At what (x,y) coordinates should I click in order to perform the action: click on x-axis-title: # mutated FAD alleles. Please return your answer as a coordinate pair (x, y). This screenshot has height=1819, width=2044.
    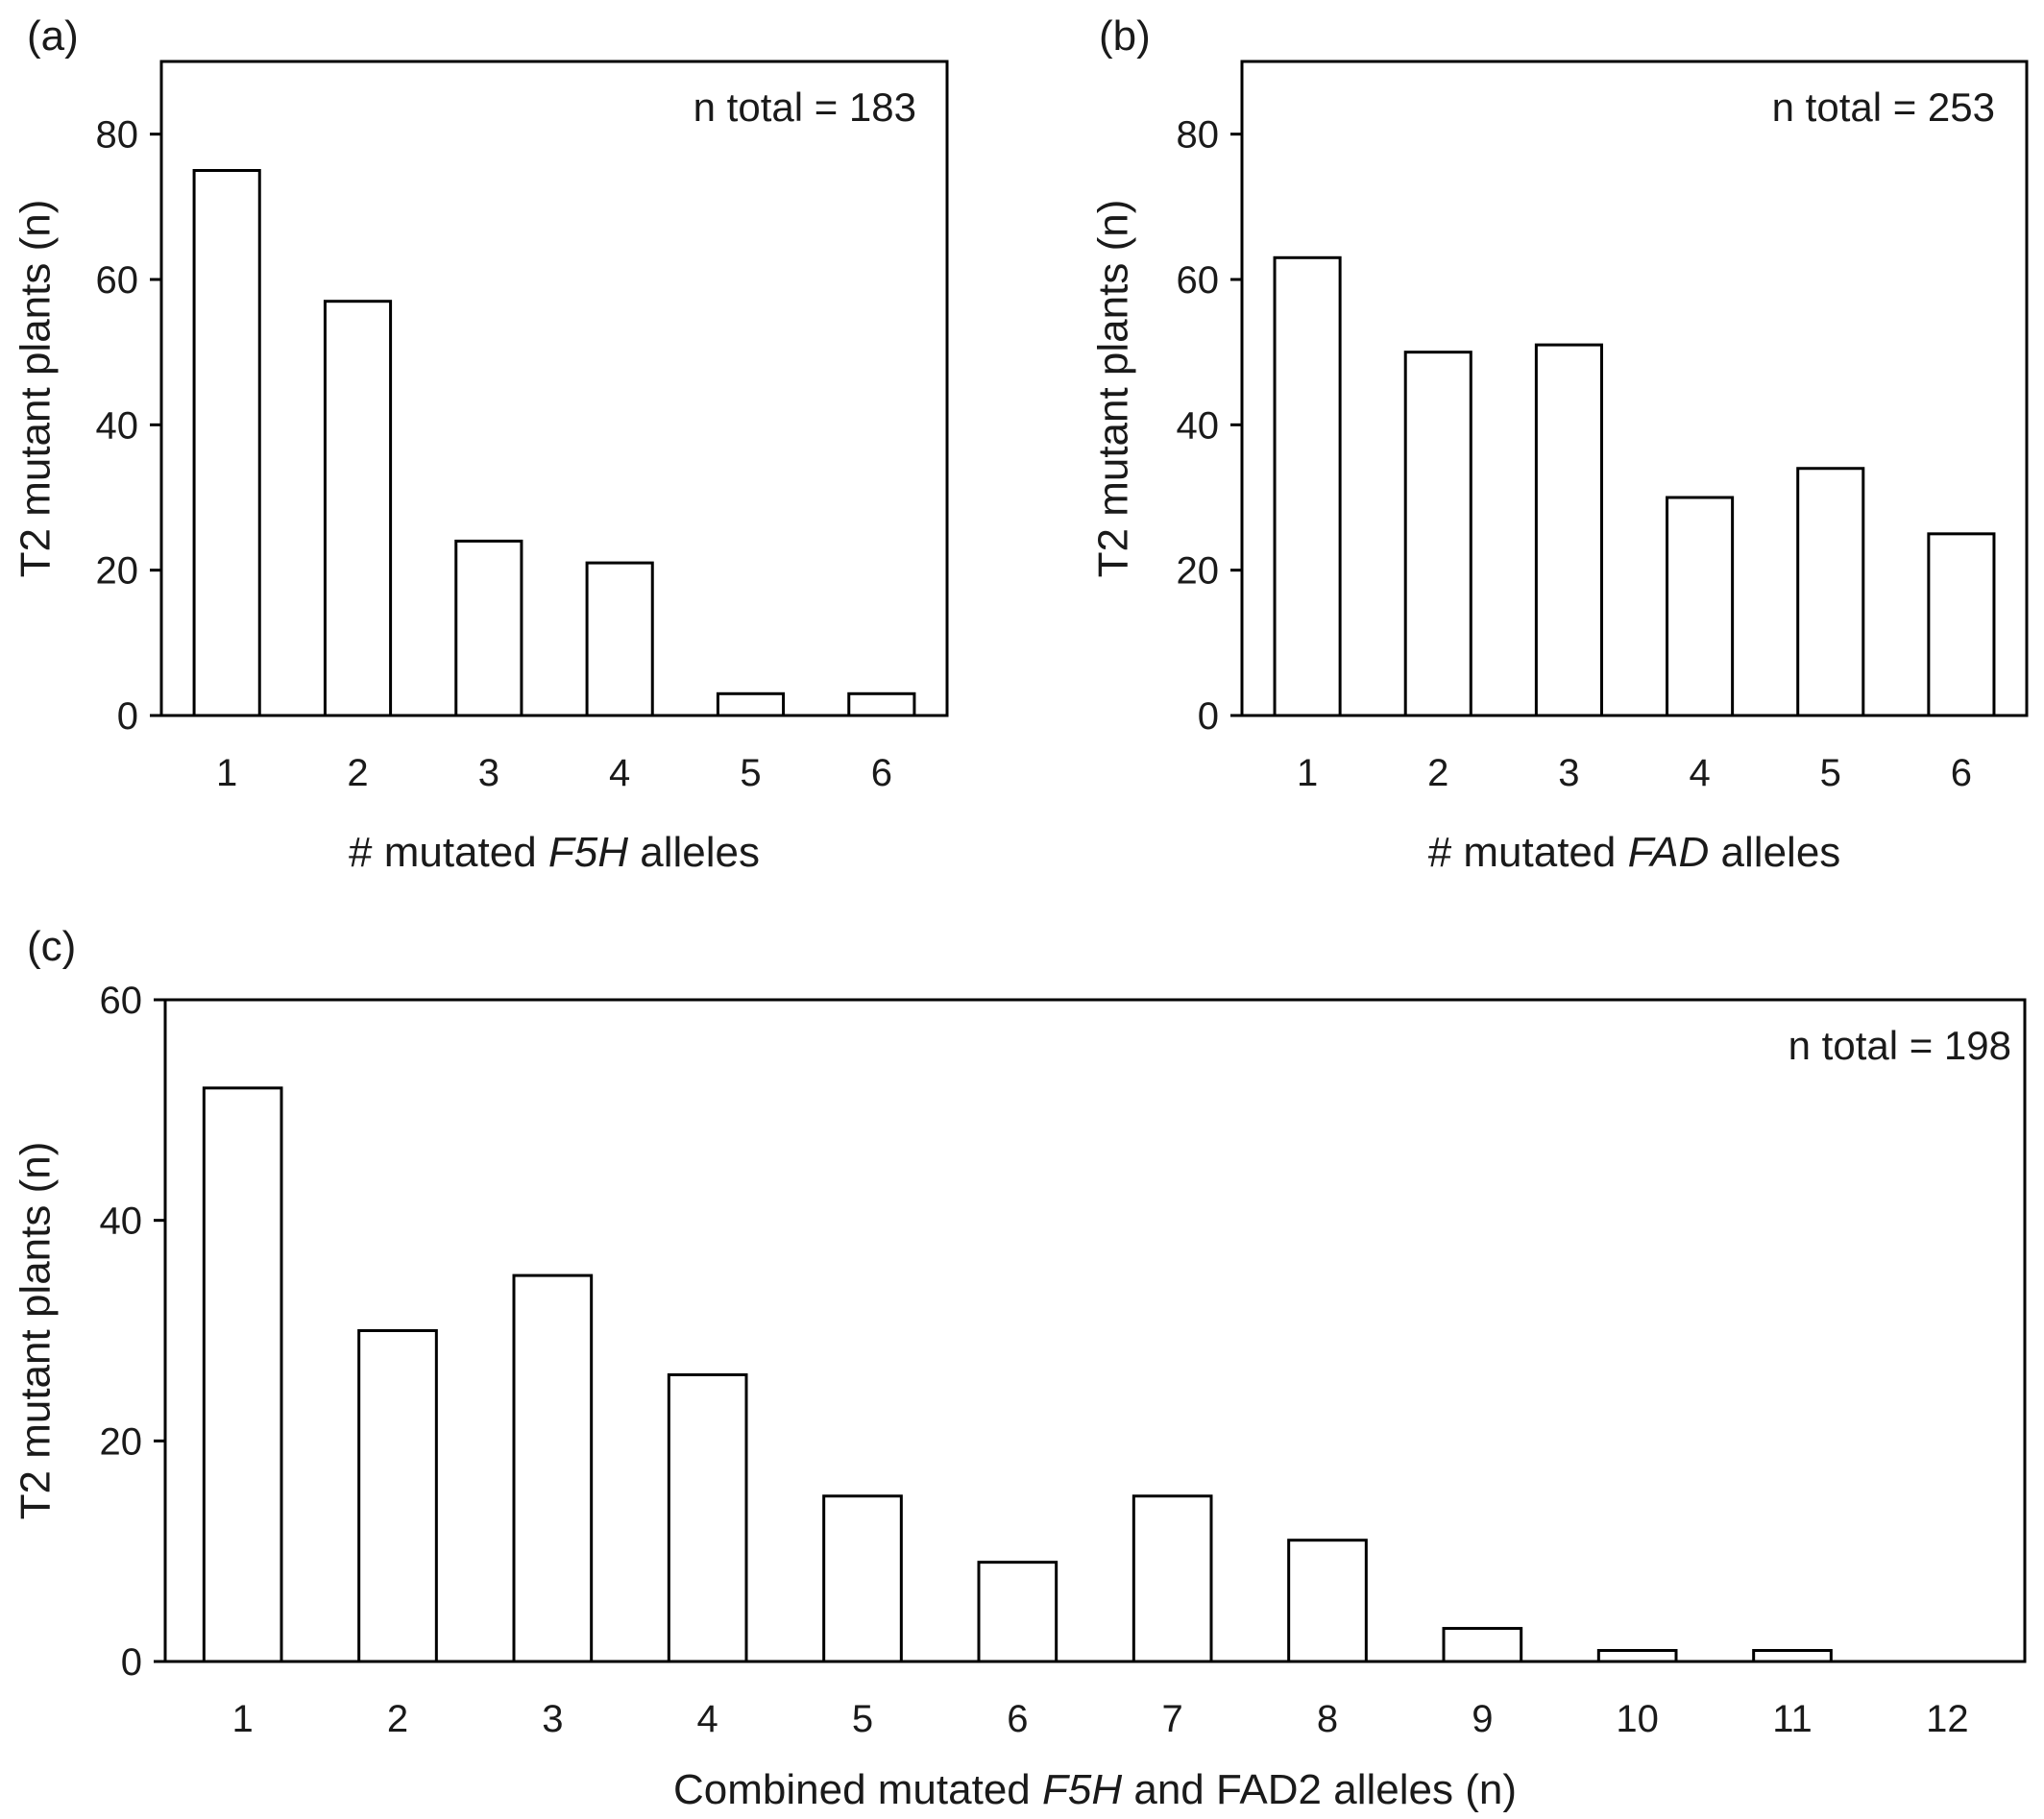
    Looking at the image, I should click on (1634, 852).